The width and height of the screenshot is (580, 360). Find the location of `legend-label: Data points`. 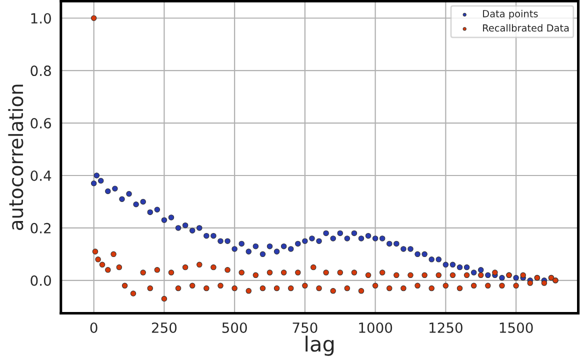

legend-label: Data points is located at coordinates (510, 15).